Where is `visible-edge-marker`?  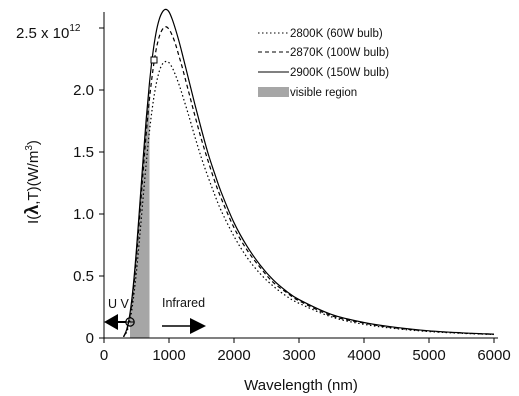 visible-edge-marker is located at coordinates (154, 60).